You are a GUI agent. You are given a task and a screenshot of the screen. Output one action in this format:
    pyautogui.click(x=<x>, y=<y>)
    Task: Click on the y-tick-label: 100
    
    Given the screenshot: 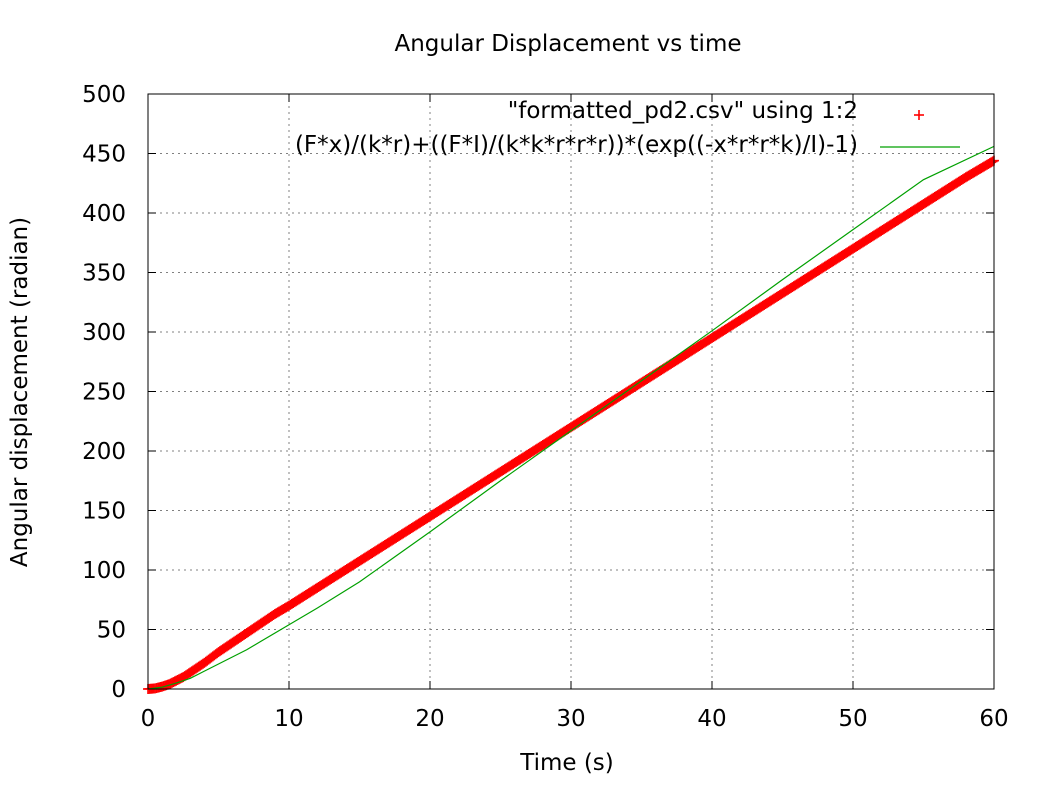 What is the action you would take?
    pyautogui.click(x=104, y=571)
    